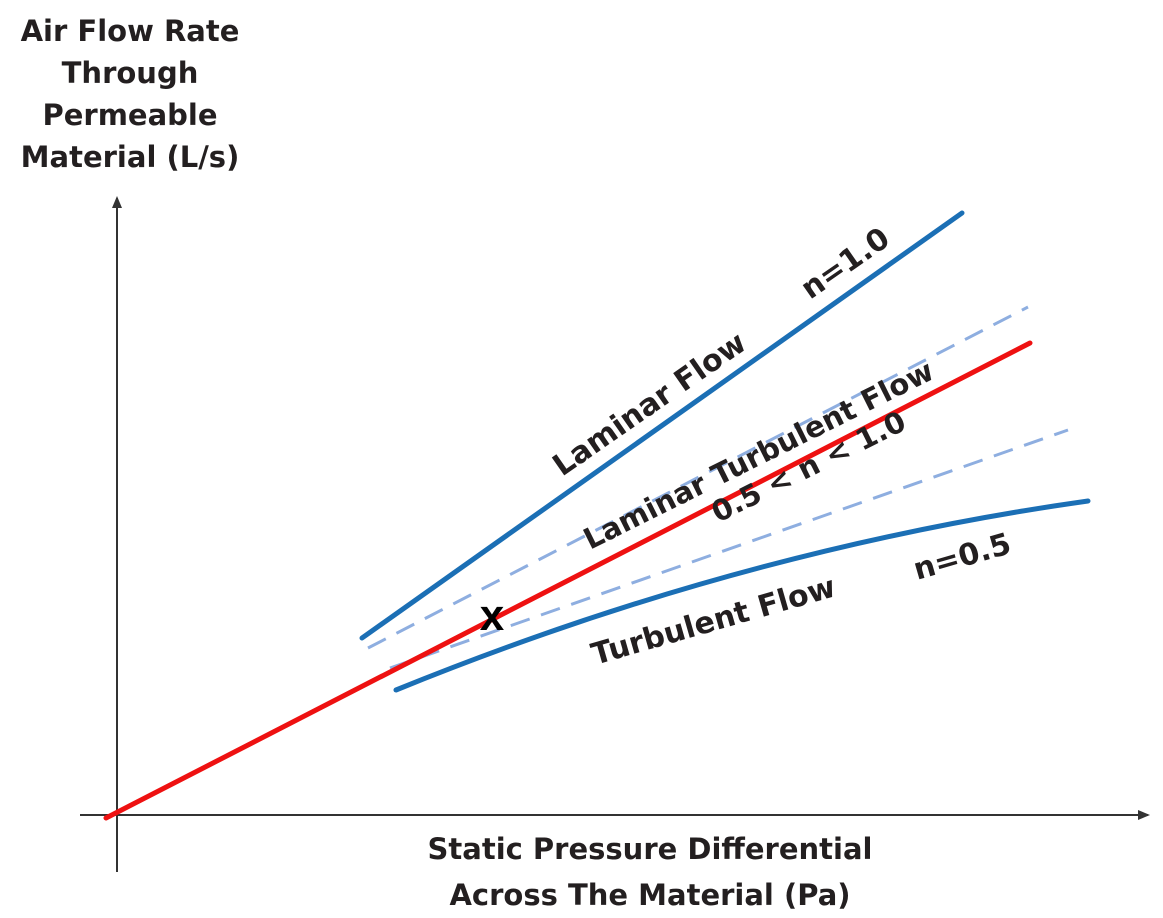 The width and height of the screenshot is (1163, 918). What do you see at coordinates (130, 31) in the screenshot?
I see `y-axis-label-line: Air Flow Rate` at bounding box center [130, 31].